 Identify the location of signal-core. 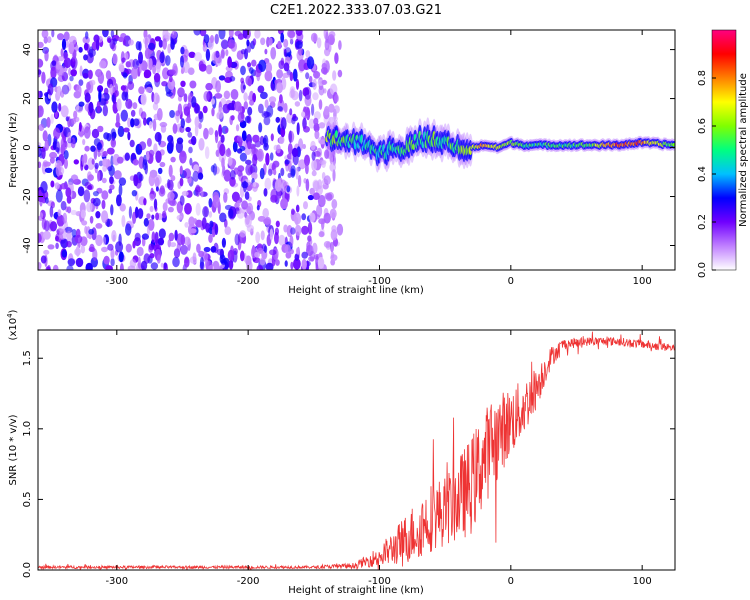
(414, 146).